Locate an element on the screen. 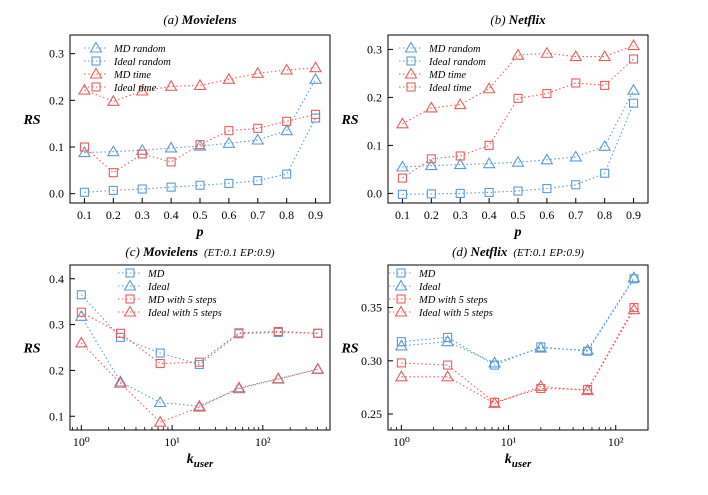  y-tick-label: 0.3 is located at coordinates (56, 54).